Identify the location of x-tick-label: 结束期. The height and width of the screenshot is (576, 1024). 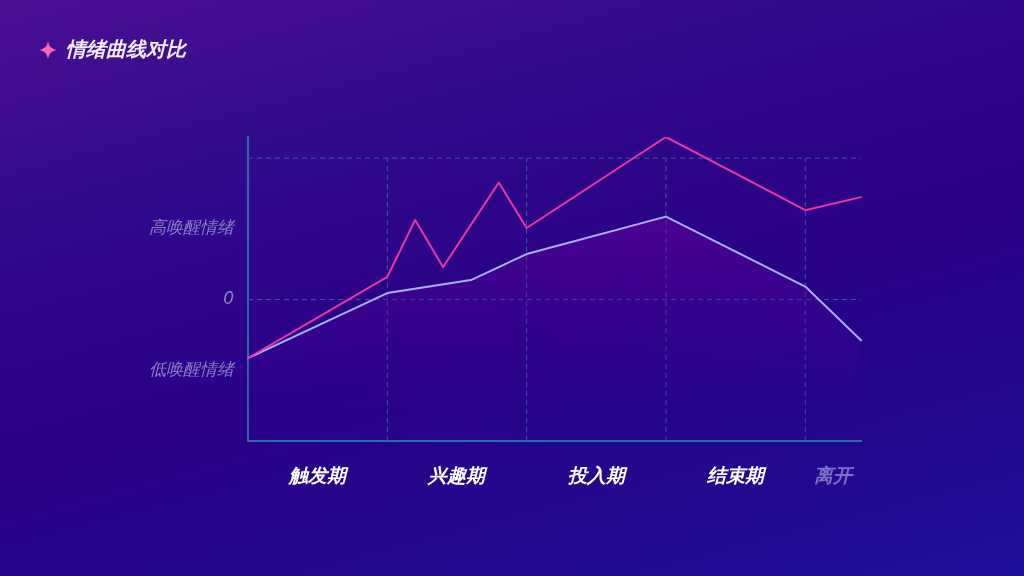
(737, 475).